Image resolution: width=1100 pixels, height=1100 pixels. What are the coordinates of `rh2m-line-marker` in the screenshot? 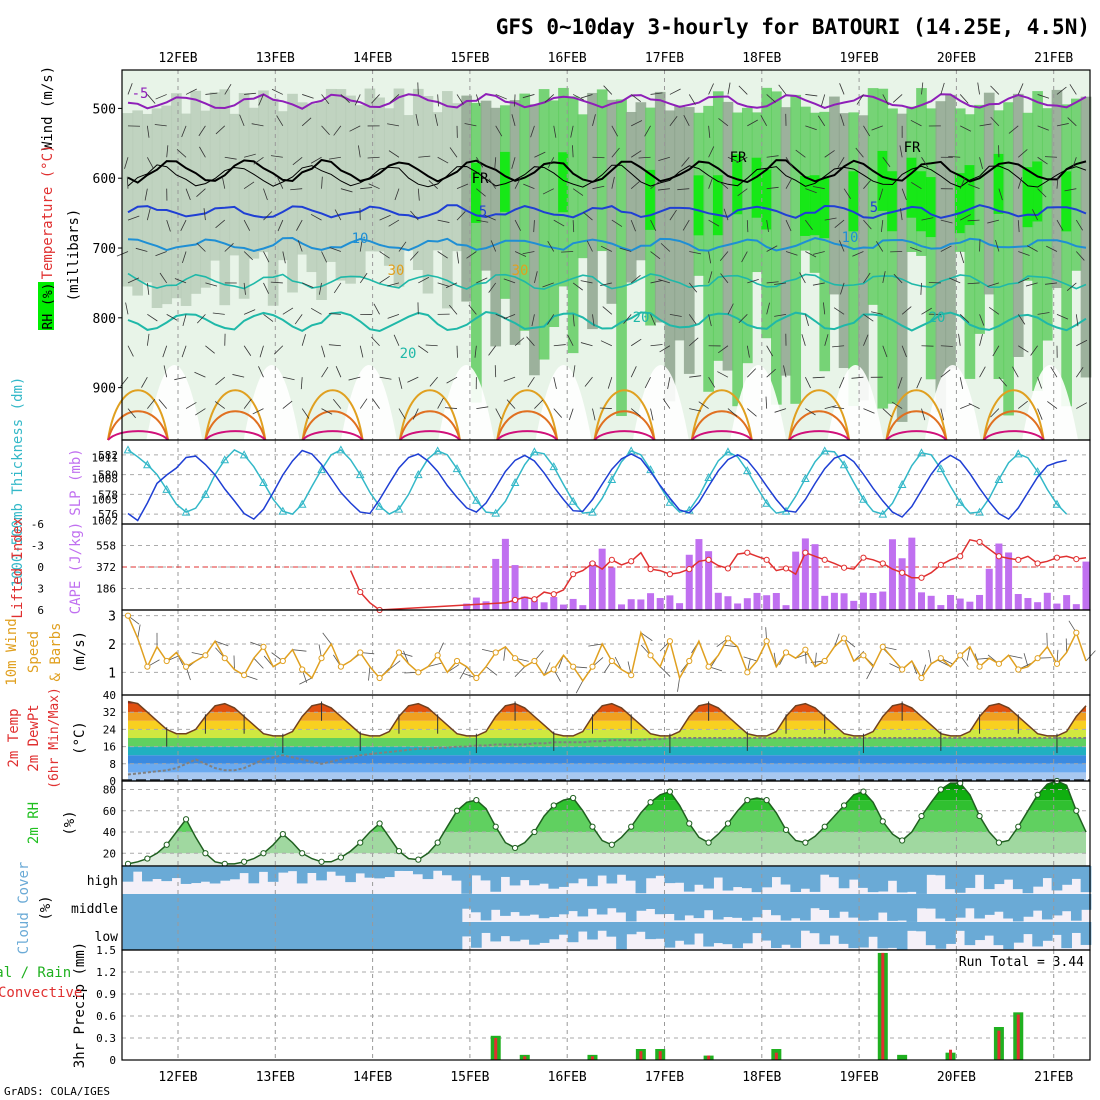 It's located at (1037, 794).